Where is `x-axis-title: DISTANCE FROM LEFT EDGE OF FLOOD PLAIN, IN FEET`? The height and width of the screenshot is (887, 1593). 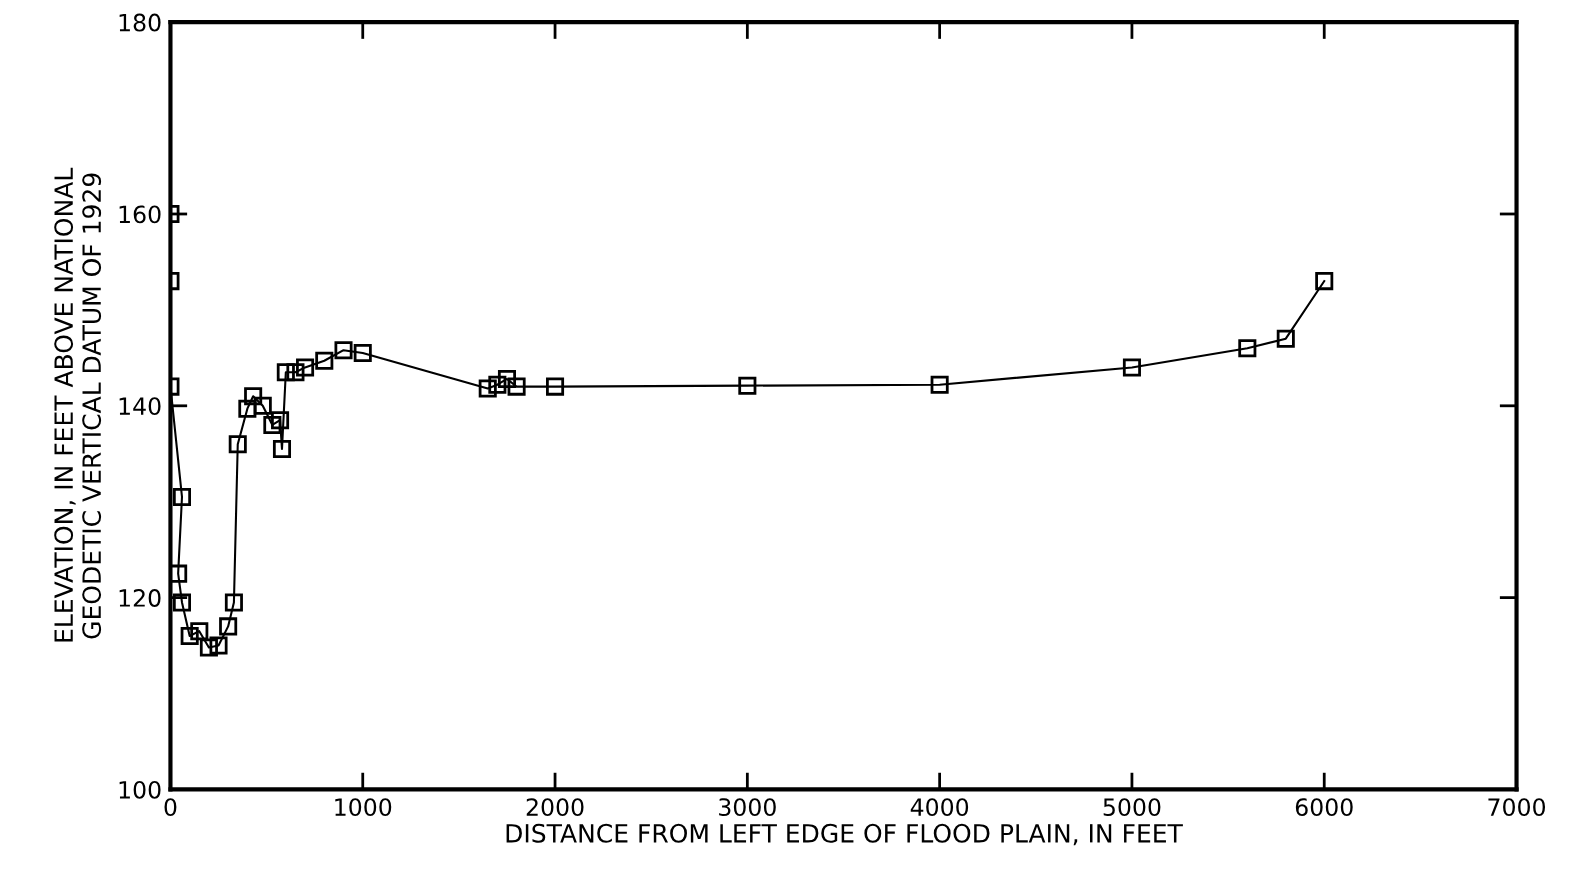 x-axis-title: DISTANCE FROM LEFT EDGE OF FLOOD PLAIN, IN FEET is located at coordinates (844, 834).